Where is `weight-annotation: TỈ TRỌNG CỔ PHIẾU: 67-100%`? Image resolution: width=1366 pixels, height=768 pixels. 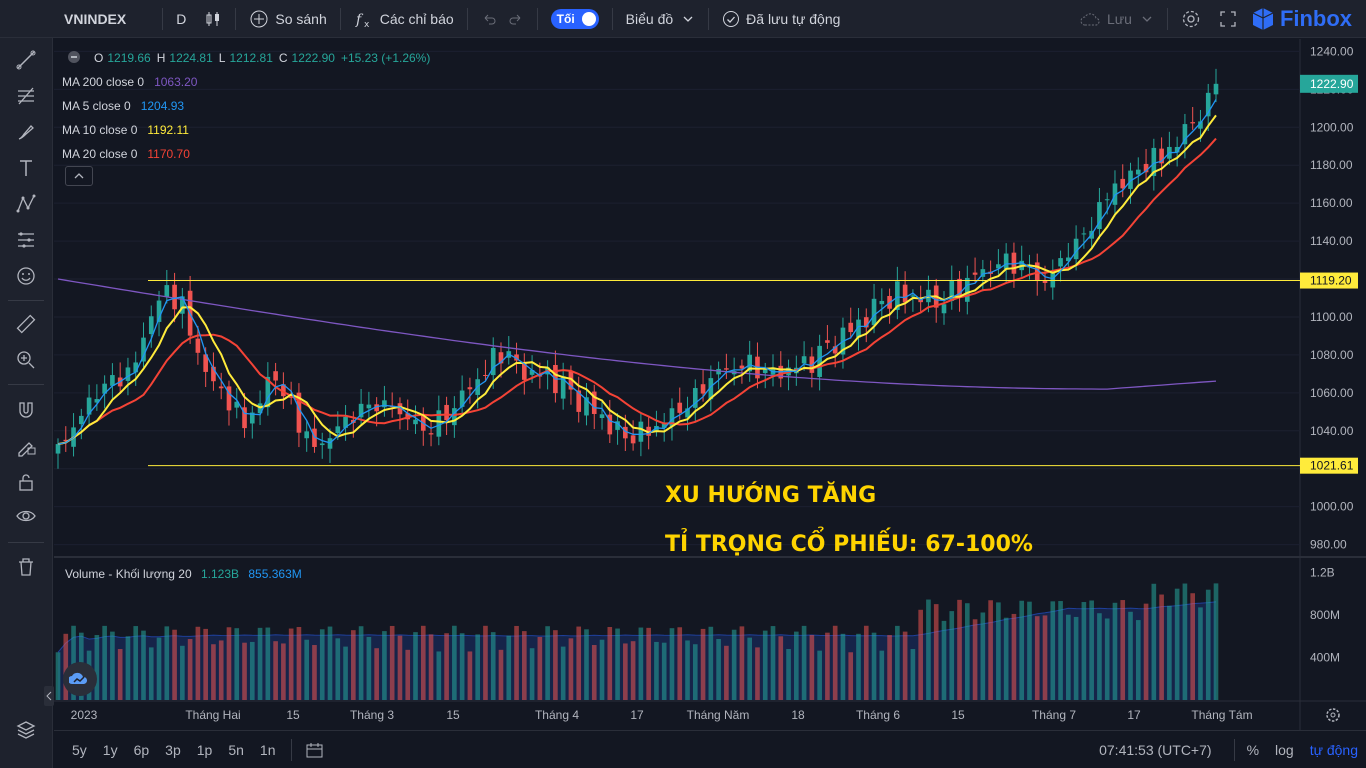 weight-annotation: TỈ TRỌNG CỔ PHIẾU: 67-100% is located at coordinates (849, 542).